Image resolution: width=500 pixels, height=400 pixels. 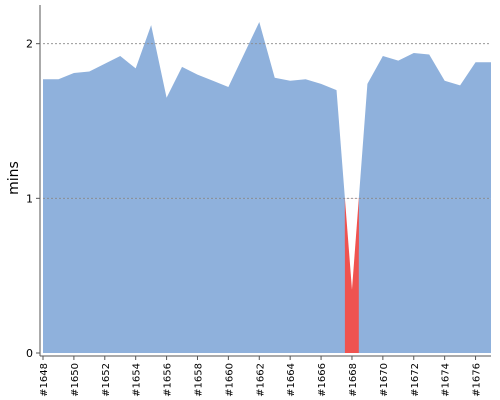 I want to click on x-tick-label: #1674, so click(x=446, y=380).